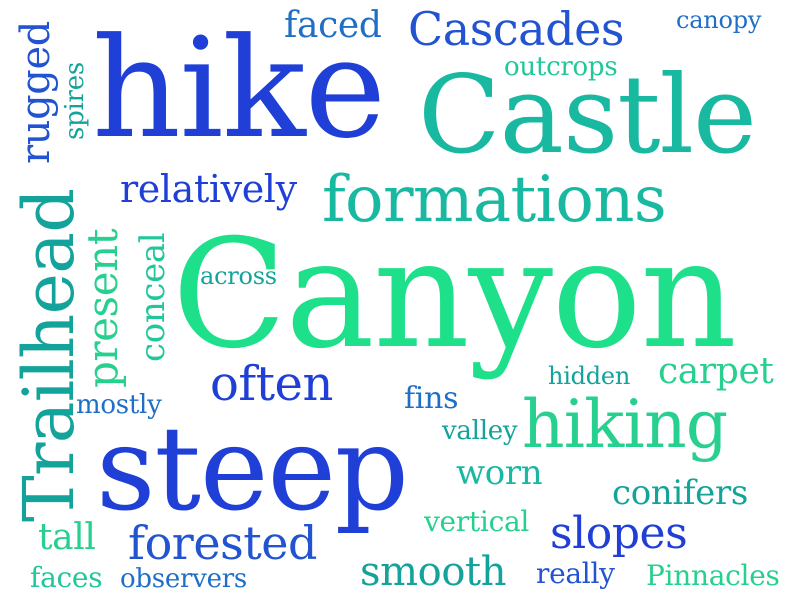 Image resolution: width=800 pixels, height=600 pixels. Describe the element at coordinates (238, 276) in the screenshot. I see `word-across: across` at that location.